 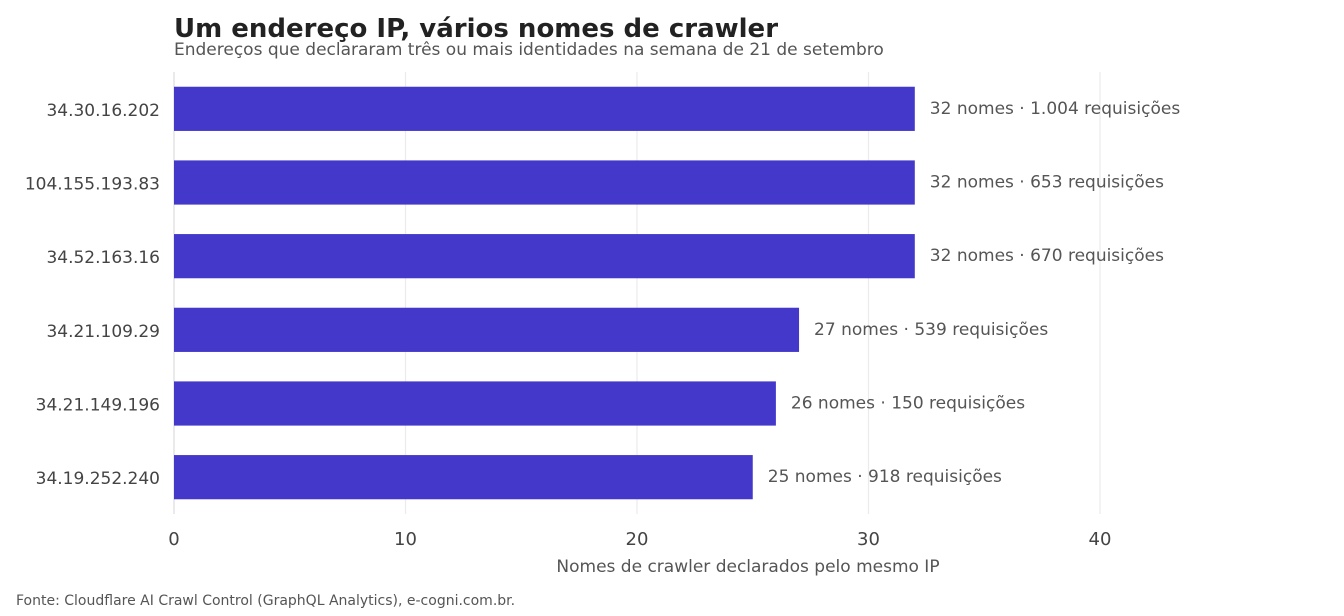 What do you see at coordinates (92, 185) in the screenshot?
I see `y-tick-label: 104.155.193.83` at bounding box center [92, 185].